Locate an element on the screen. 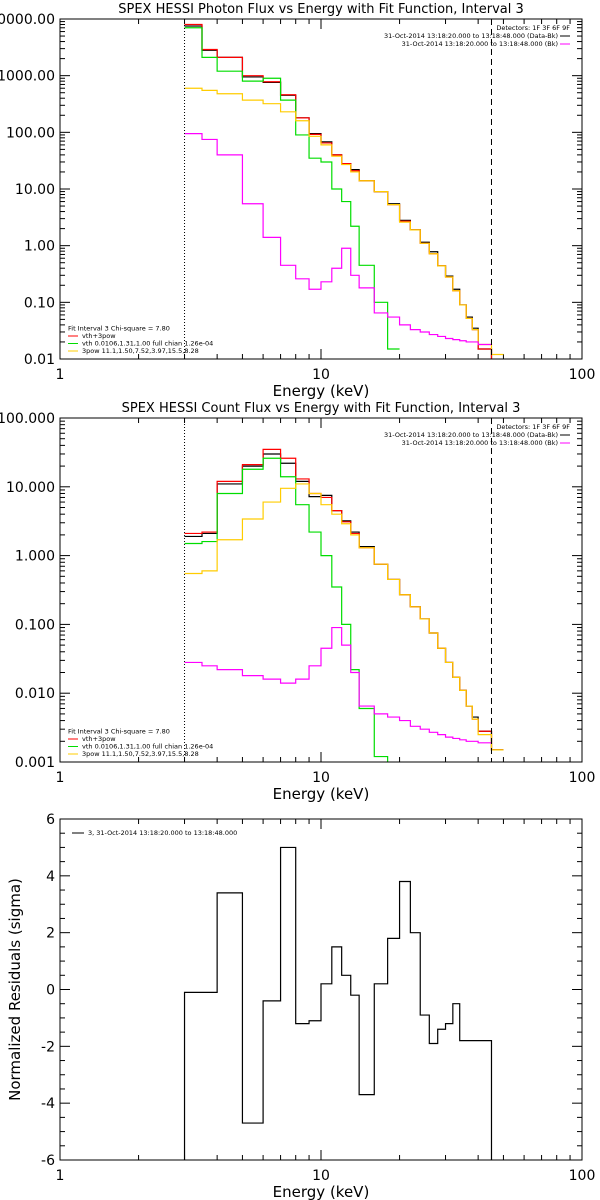 The image size is (600, 1200). y-tick-label: 0.001 is located at coordinates (35, 763).